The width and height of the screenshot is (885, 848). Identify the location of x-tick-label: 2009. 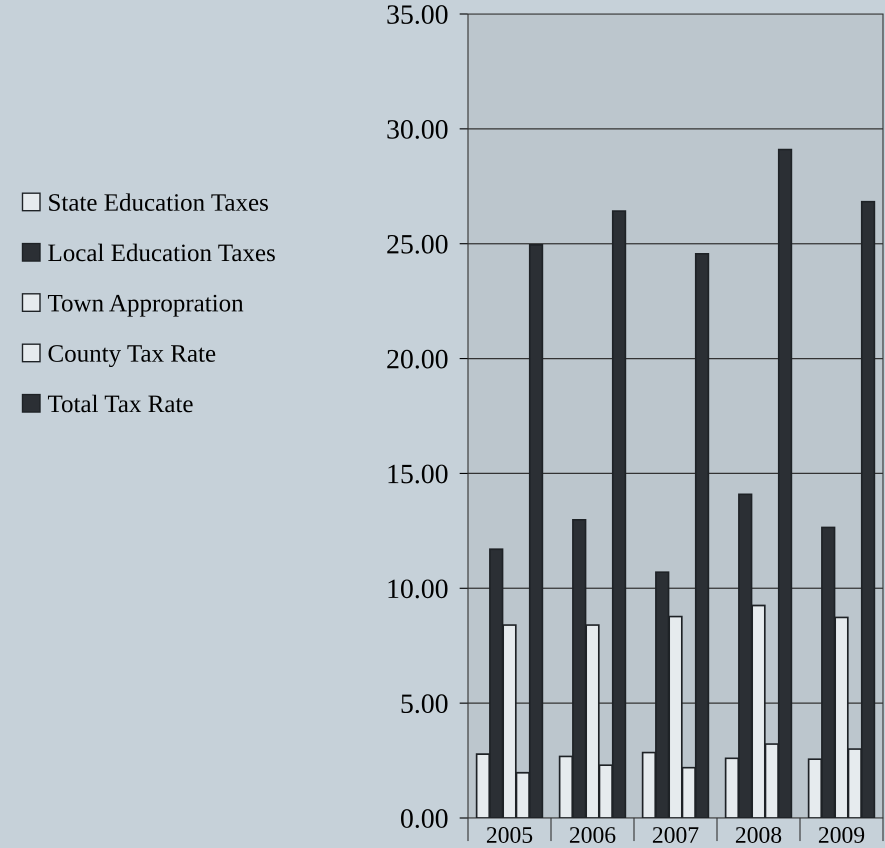
(841, 835).